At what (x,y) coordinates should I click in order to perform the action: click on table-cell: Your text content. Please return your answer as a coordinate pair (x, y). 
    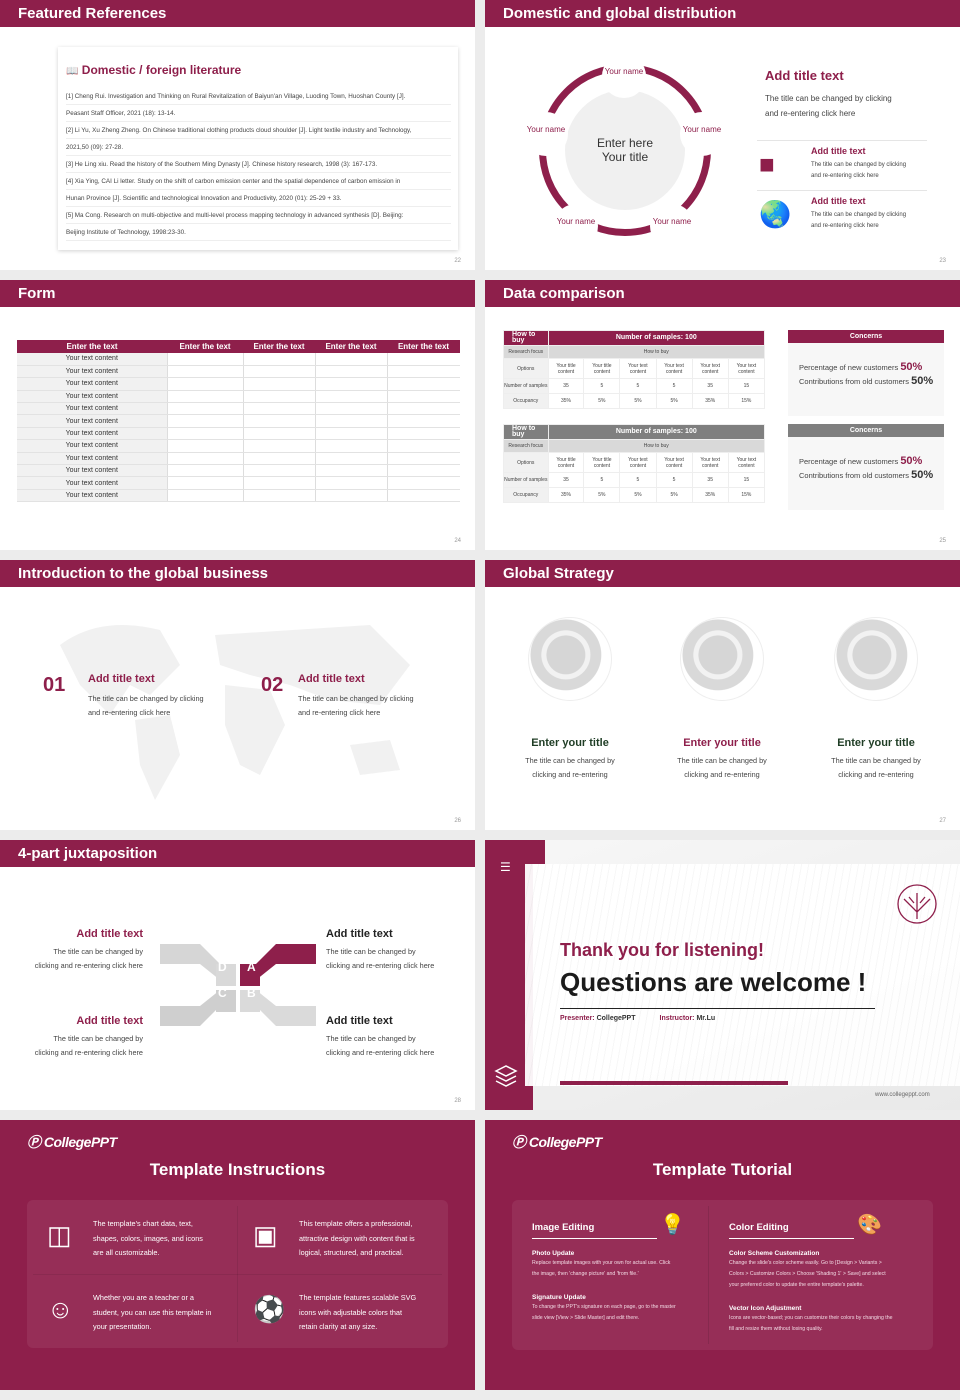
    Looking at the image, I should click on (710, 368).